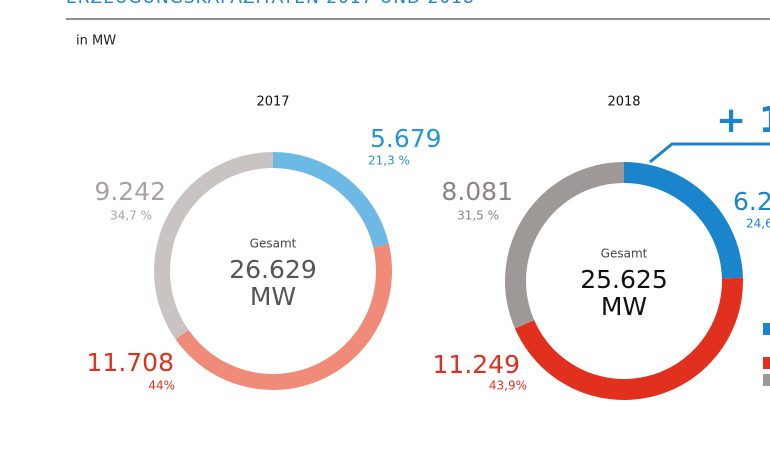  Describe the element at coordinates (272, 269) in the screenshot. I see `total: 26.629` at that location.